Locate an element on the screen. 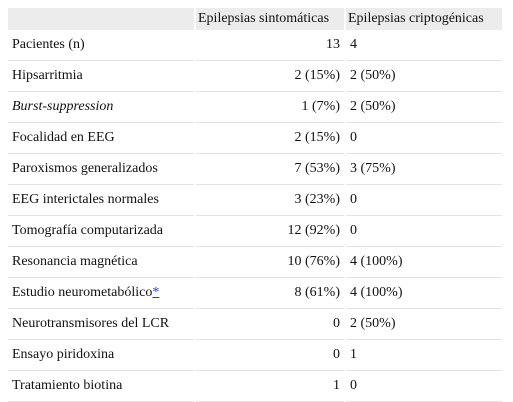 The image size is (513, 402). cell-value: 8 (61%) is located at coordinates (317, 292).